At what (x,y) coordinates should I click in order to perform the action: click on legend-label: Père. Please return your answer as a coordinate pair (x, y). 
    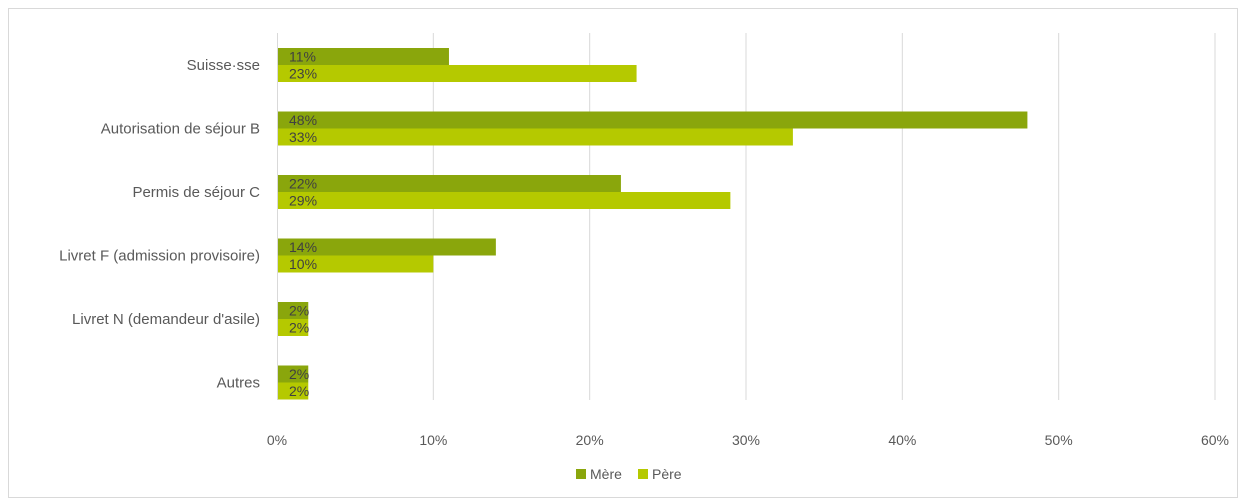
    Looking at the image, I should click on (667, 474).